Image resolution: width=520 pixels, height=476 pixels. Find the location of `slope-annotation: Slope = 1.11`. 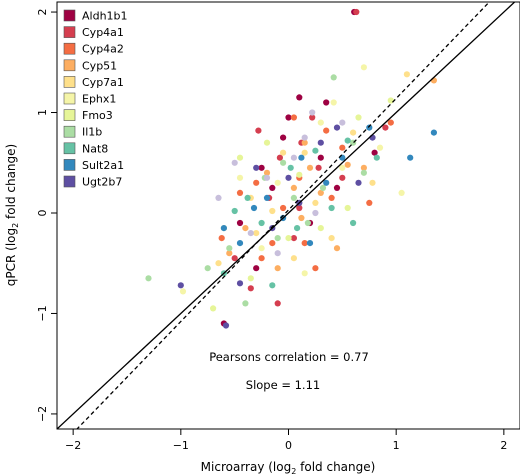

slope-annotation: Slope = 1.11 is located at coordinates (283, 385).